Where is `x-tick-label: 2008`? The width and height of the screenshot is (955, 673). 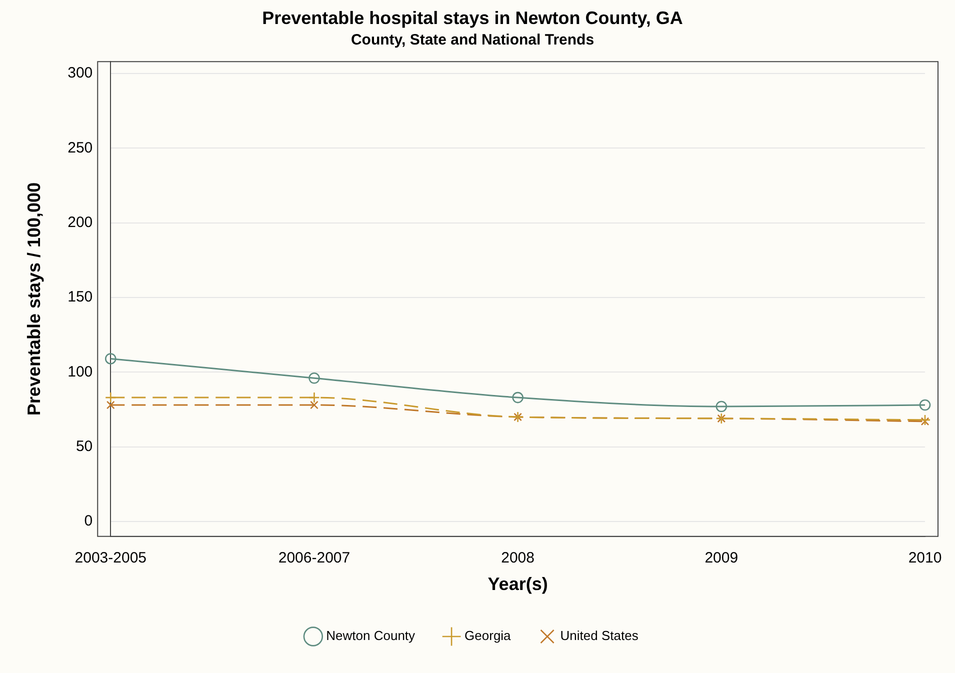
x-tick-label: 2008 is located at coordinates (517, 558).